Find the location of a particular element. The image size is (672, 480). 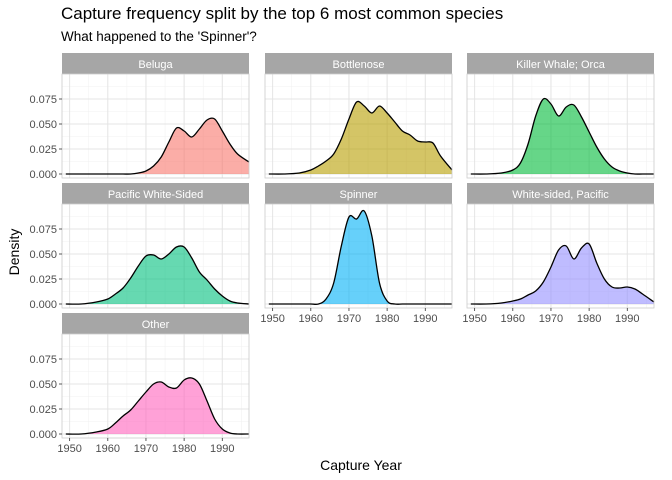

facet-strip-label: Killer Whale; Orca is located at coordinates (561, 65).